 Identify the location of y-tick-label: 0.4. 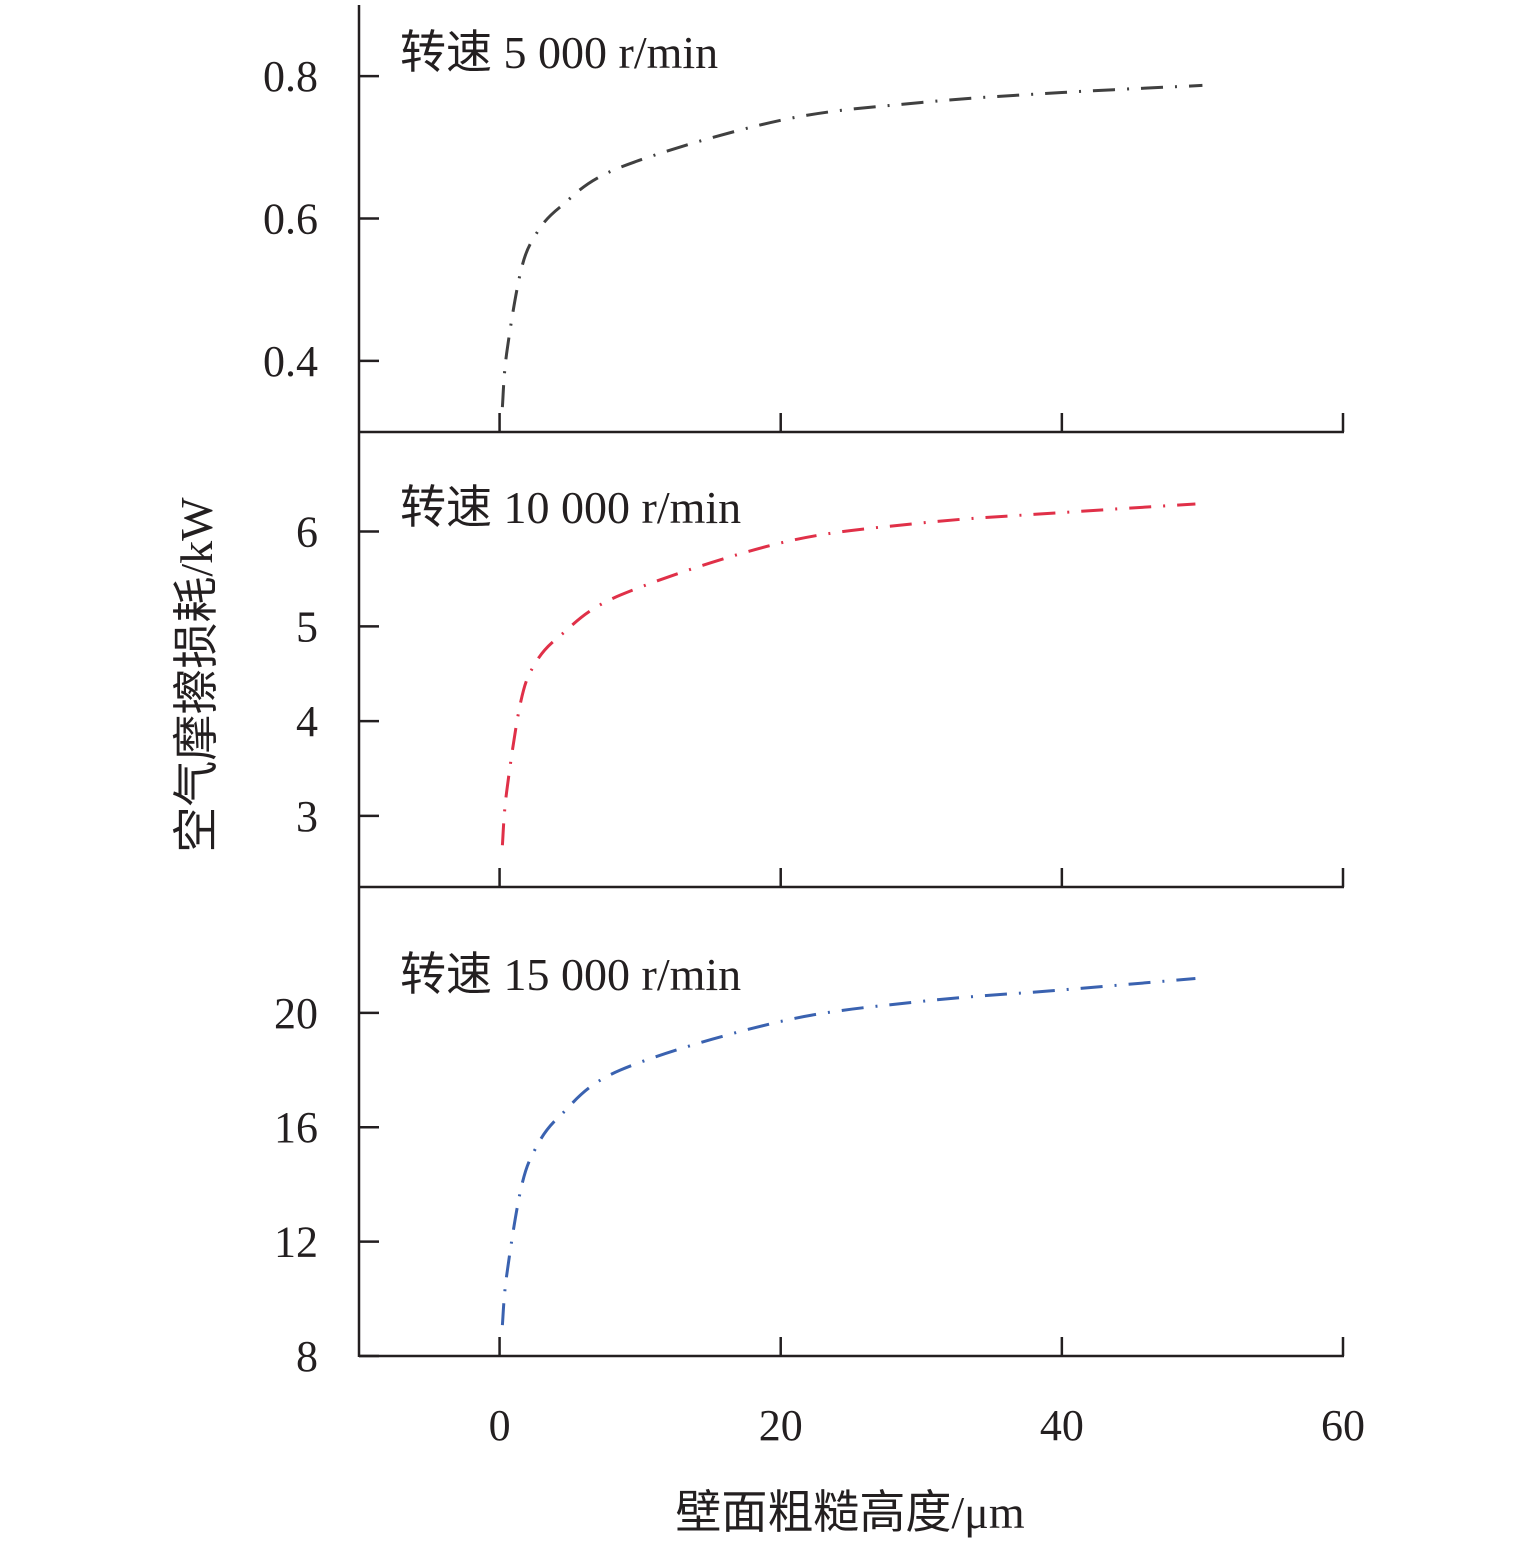
(290, 361).